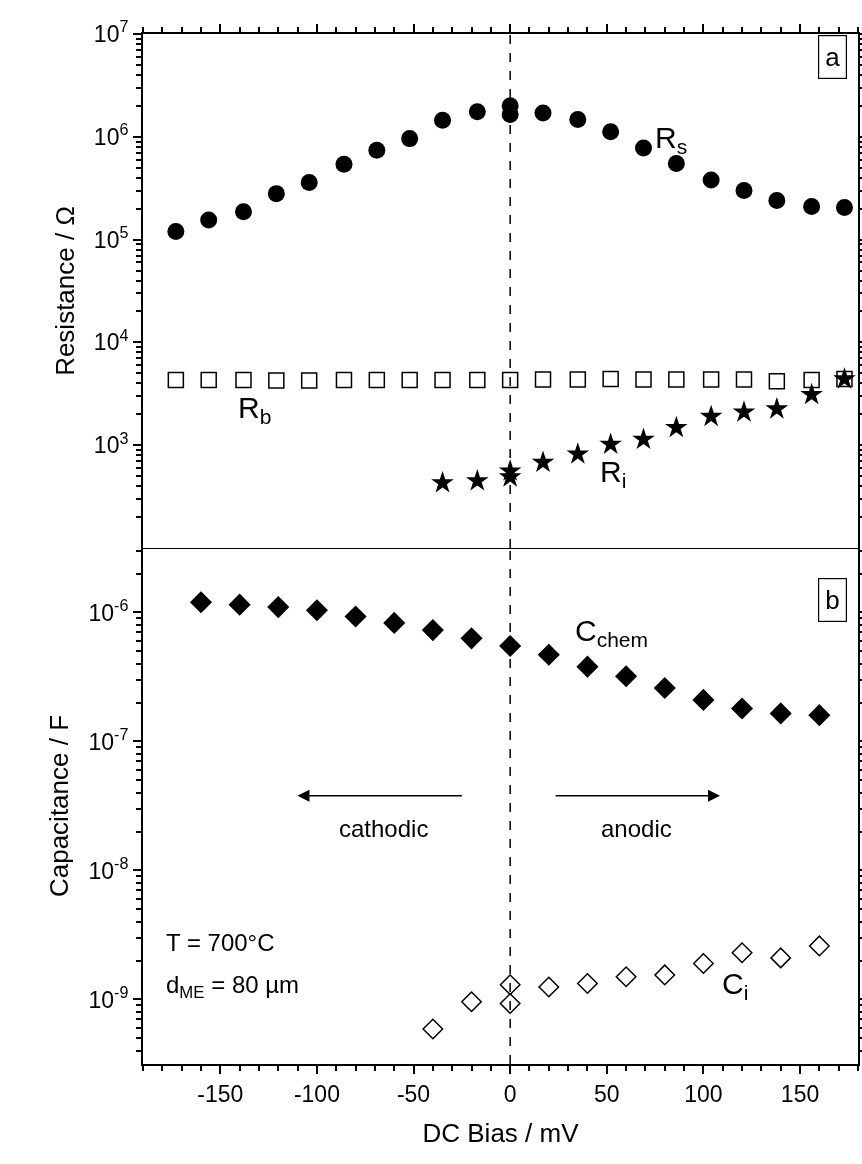 Image resolution: width=862 pixels, height=1164 pixels. Describe the element at coordinates (108, 610) in the screenshot. I see `y-tick-label: 10$^{-6}$` at that location.